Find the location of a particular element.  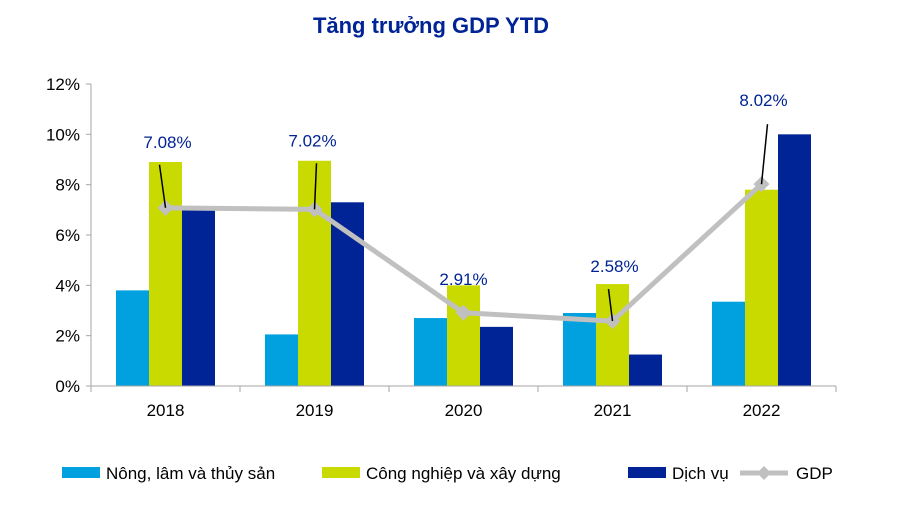

bar-industry-2021 is located at coordinates (612, 335).